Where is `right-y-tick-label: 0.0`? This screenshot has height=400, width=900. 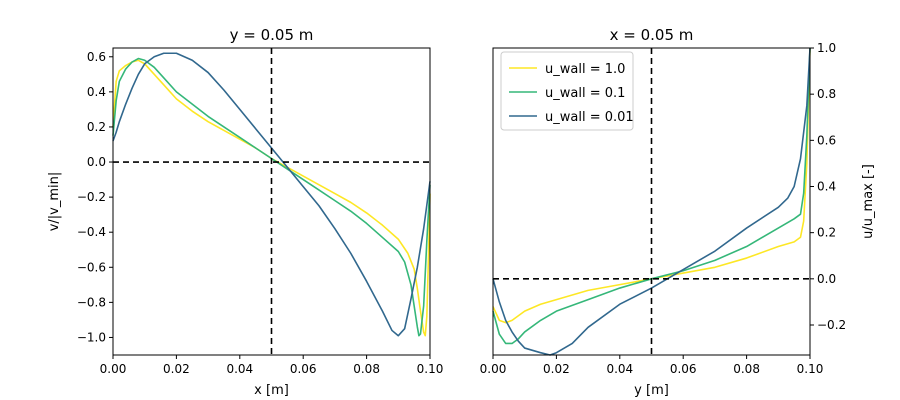 right-y-tick-label: 0.0 is located at coordinates (826, 279).